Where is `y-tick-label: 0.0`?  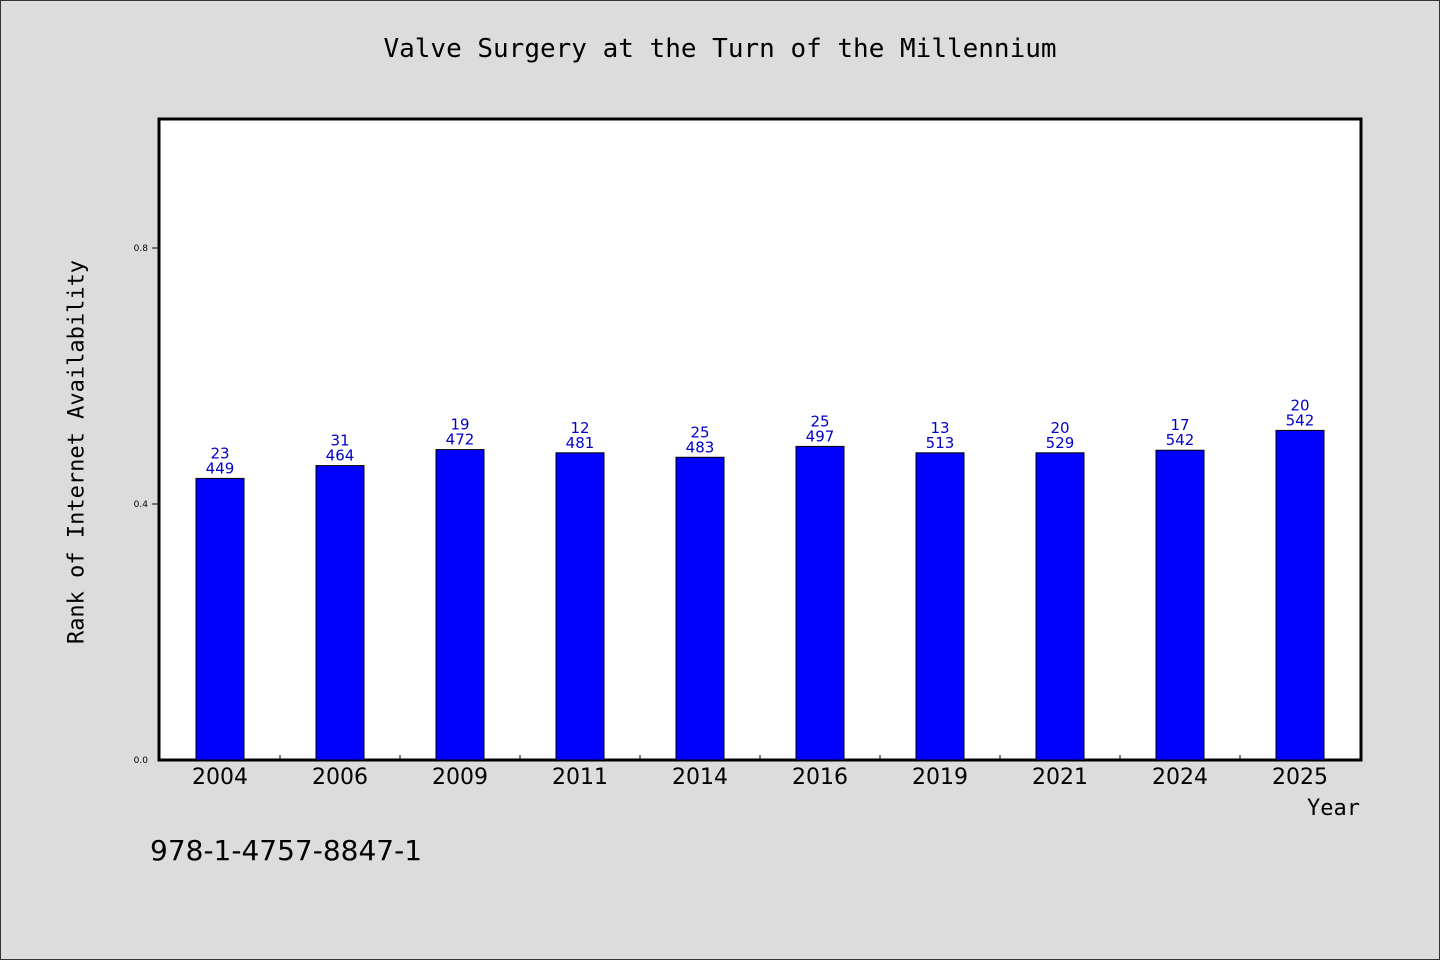
y-tick-label: 0.0 is located at coordinates (141, 761).